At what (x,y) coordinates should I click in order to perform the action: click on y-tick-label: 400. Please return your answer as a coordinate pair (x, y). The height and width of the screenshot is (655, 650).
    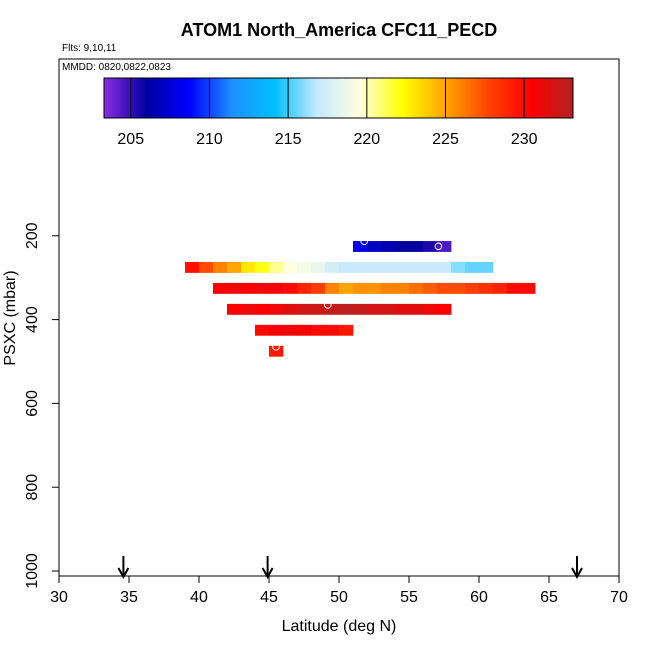
    Looking at the image, I should click on (32, 319).